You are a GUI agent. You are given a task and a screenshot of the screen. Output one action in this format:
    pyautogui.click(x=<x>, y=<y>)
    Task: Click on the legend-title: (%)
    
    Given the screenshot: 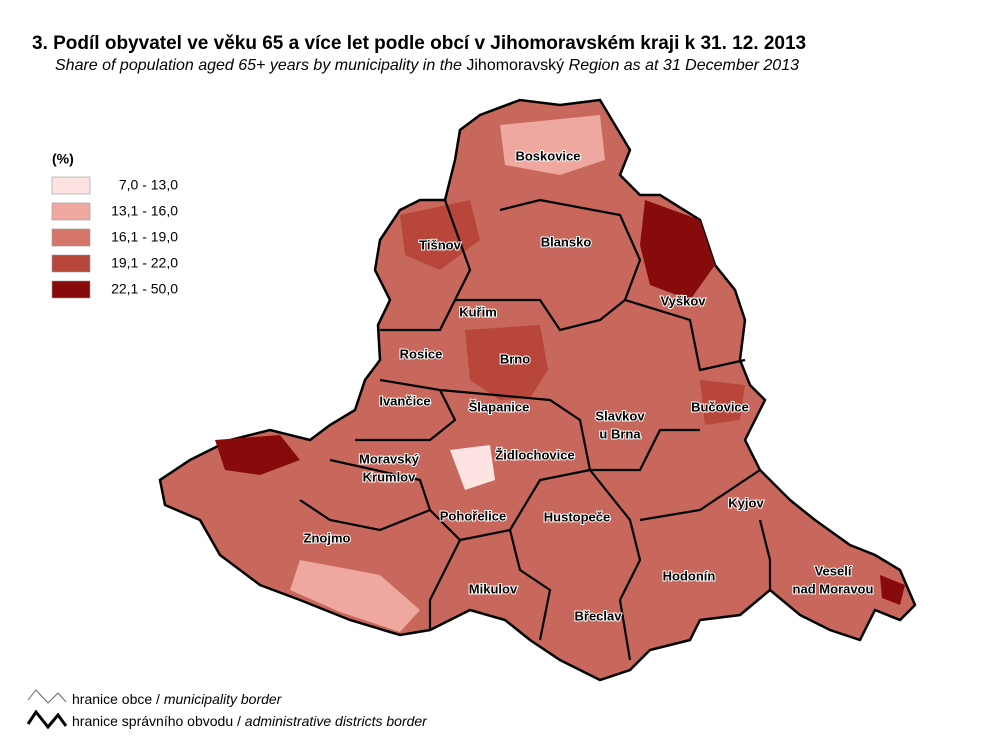 What is the action you would take?
    pyautogui.click(x=63, y=159)
    